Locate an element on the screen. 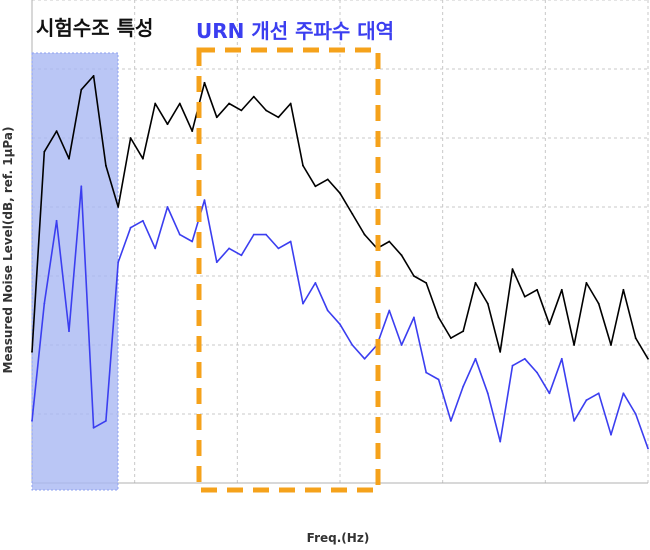 Image resolution: width=650 pixels, height=550 pixels. x-axis-label: Freq.(Hz) is located at coordinates (338, 538).